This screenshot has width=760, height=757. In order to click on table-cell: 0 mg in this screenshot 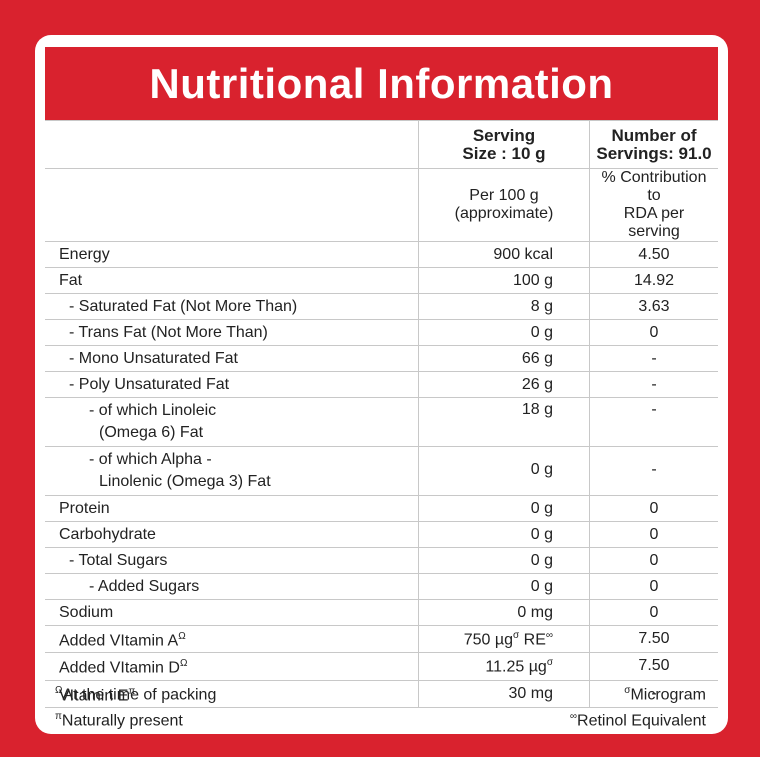, I will do `click(504, 612)`.